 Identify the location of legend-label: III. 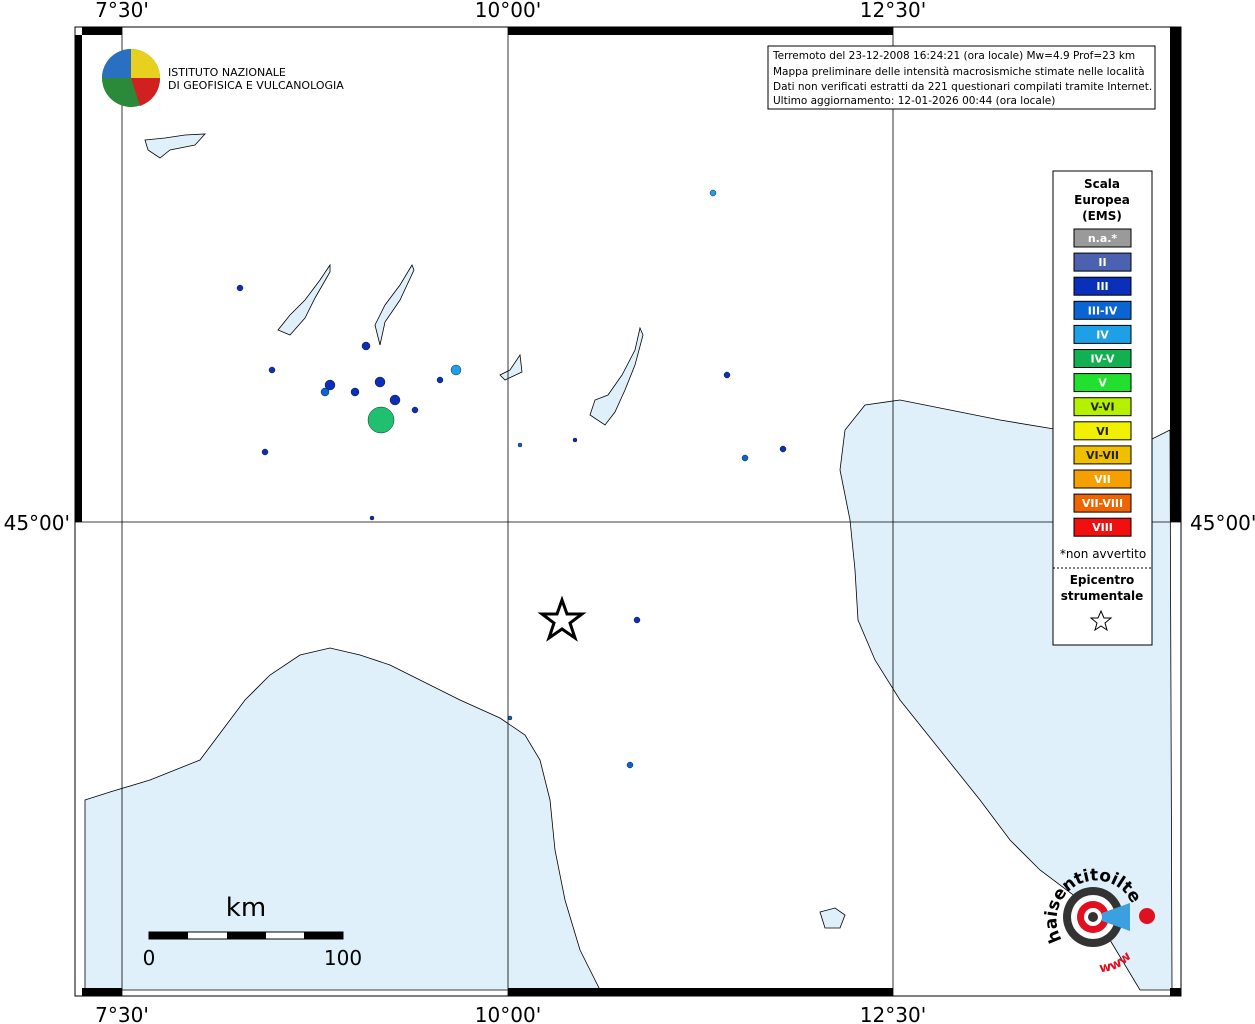
(1102, 286).